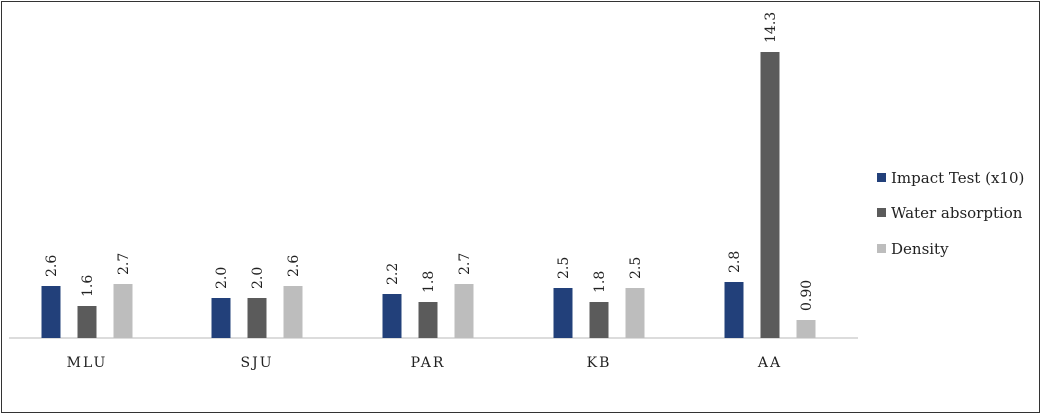 This screenshot has width=1043, height=416. What do you see at coordinates (600, 282) in the screenshot?
I see `data-label-kb-series-2: 1.8` at bounding box center [600, 282].